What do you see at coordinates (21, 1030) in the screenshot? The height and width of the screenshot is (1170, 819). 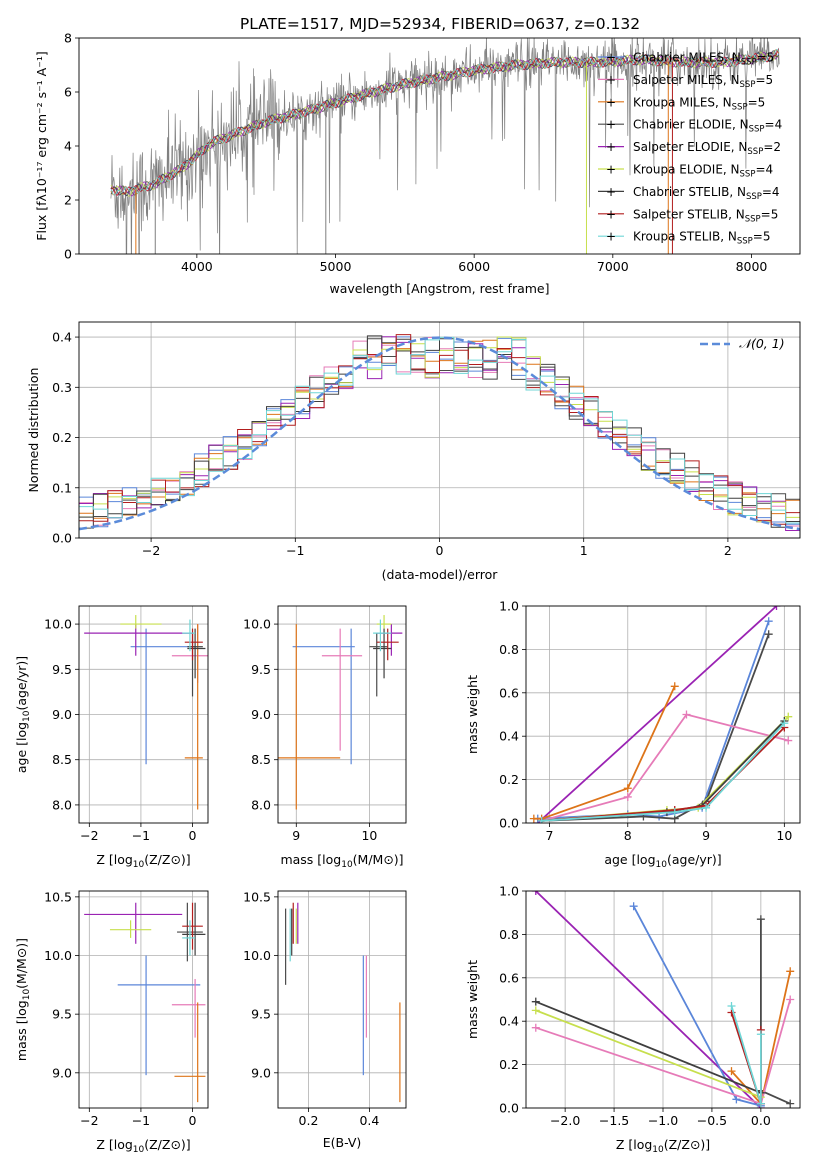 I see `mass_vs_Z-y-axis-label-main: mass [log` at bounding box center [21, 1030].